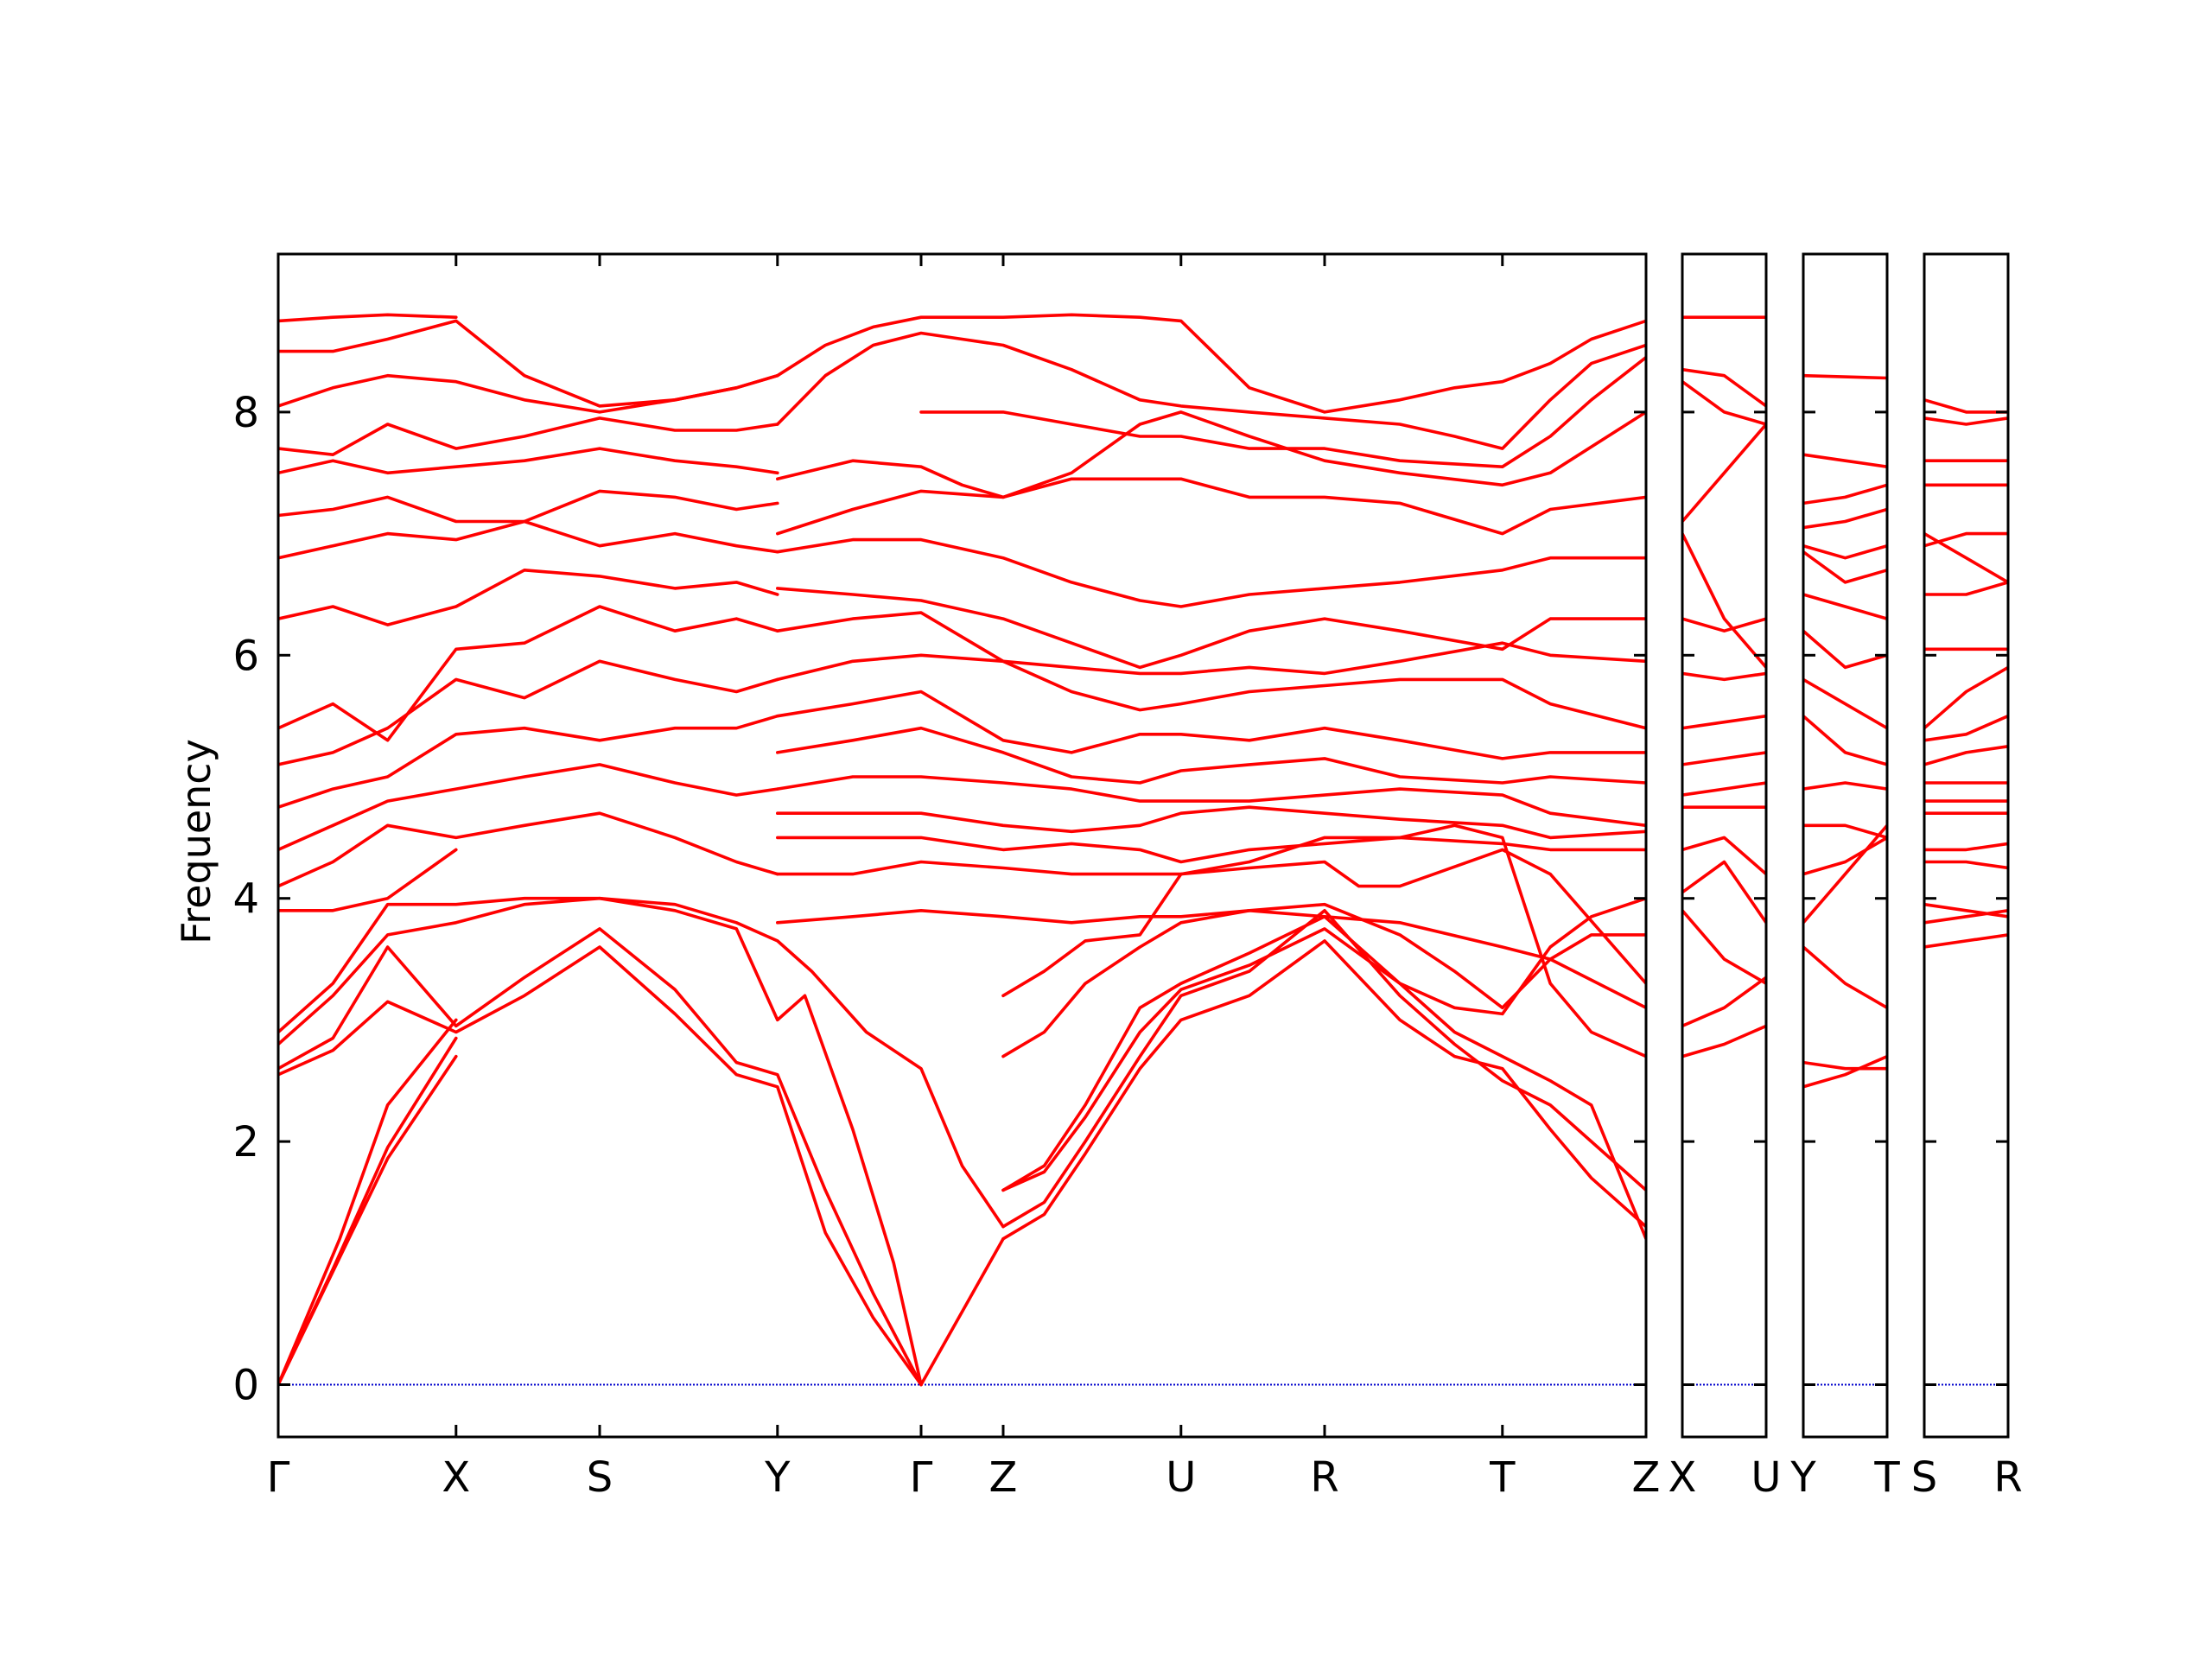 The height and width of the screenshot is (1659, 2212). I want to click on y-tick-label: 6, so click(245, 656).